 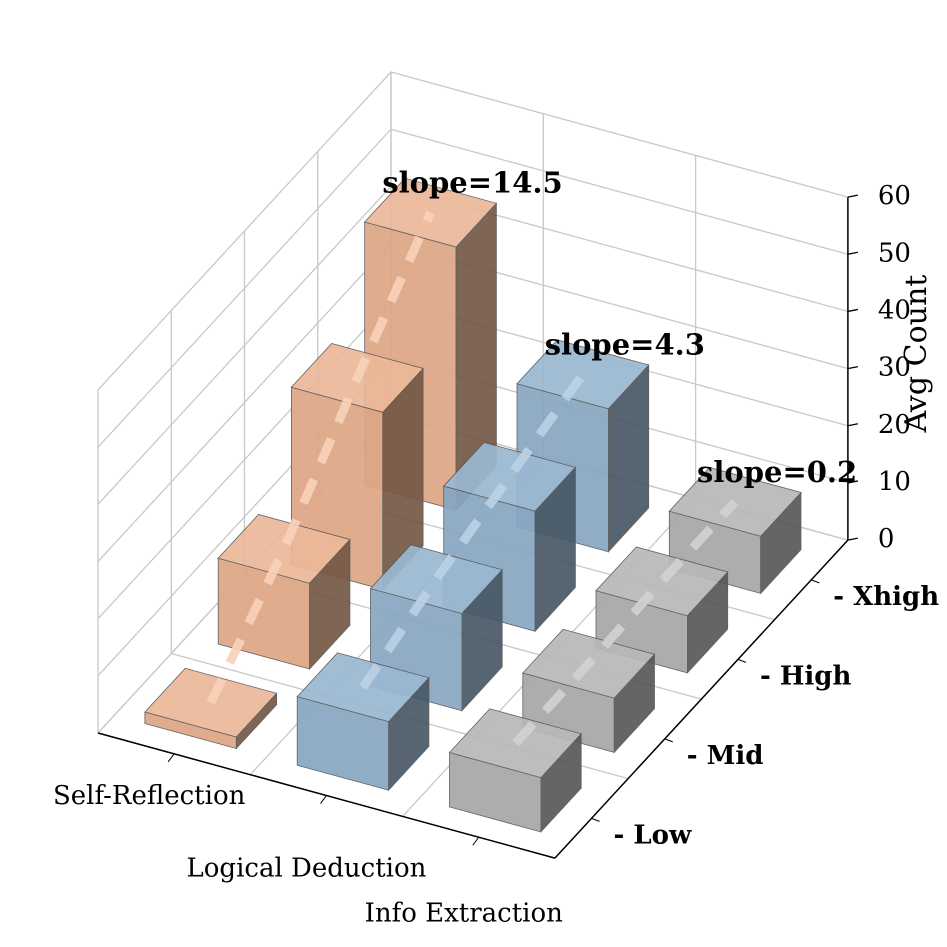 I want to click on z-tick-label: 60, so click(x=894, y=196).